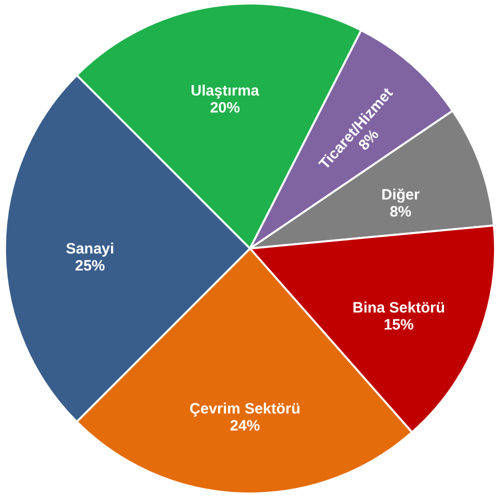  What do you see at coordinates (400, 195) in the screenshot?
I see `slice-label: Diğer` at bounding box center [400, 195].